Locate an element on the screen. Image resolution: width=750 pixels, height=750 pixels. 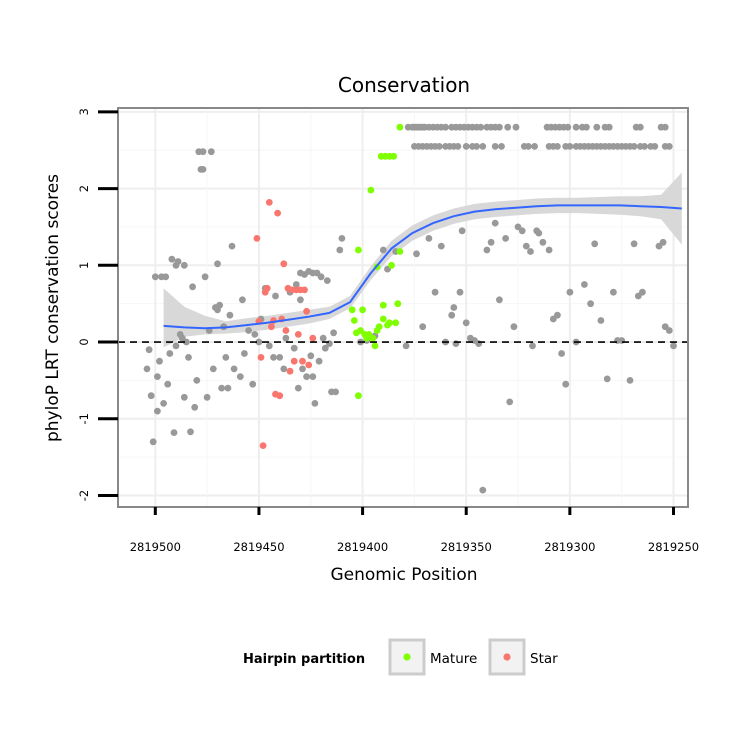
y-tick-label: -1 is located at coordinates (84, 418).